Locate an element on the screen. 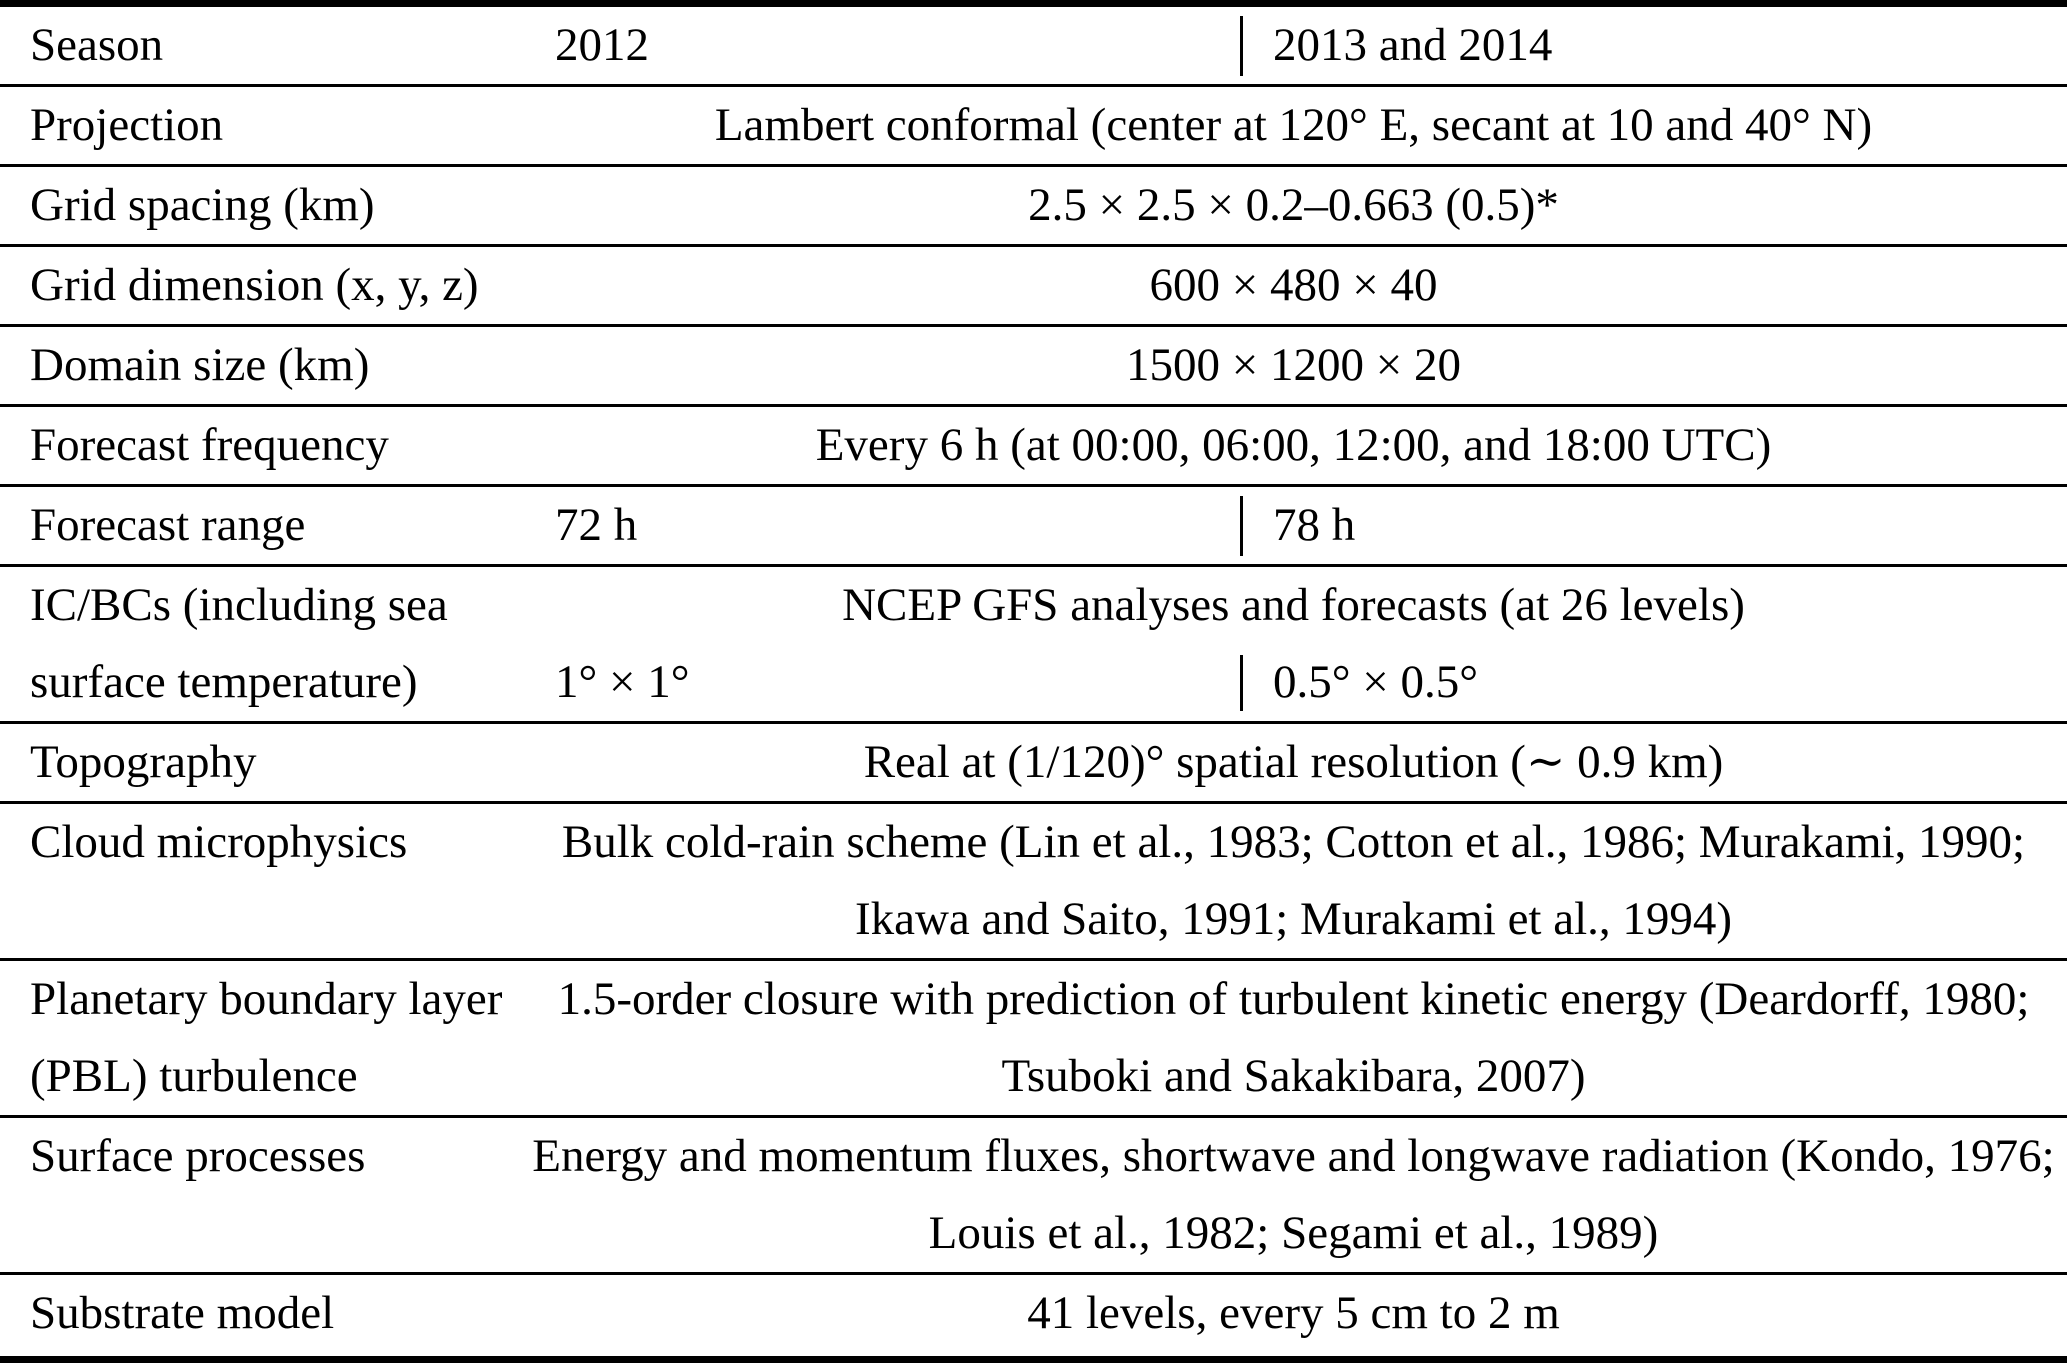 The height and width of the screenshot is (1363, 2067). row-label-text: Topography is located at coordinates (143, 762).